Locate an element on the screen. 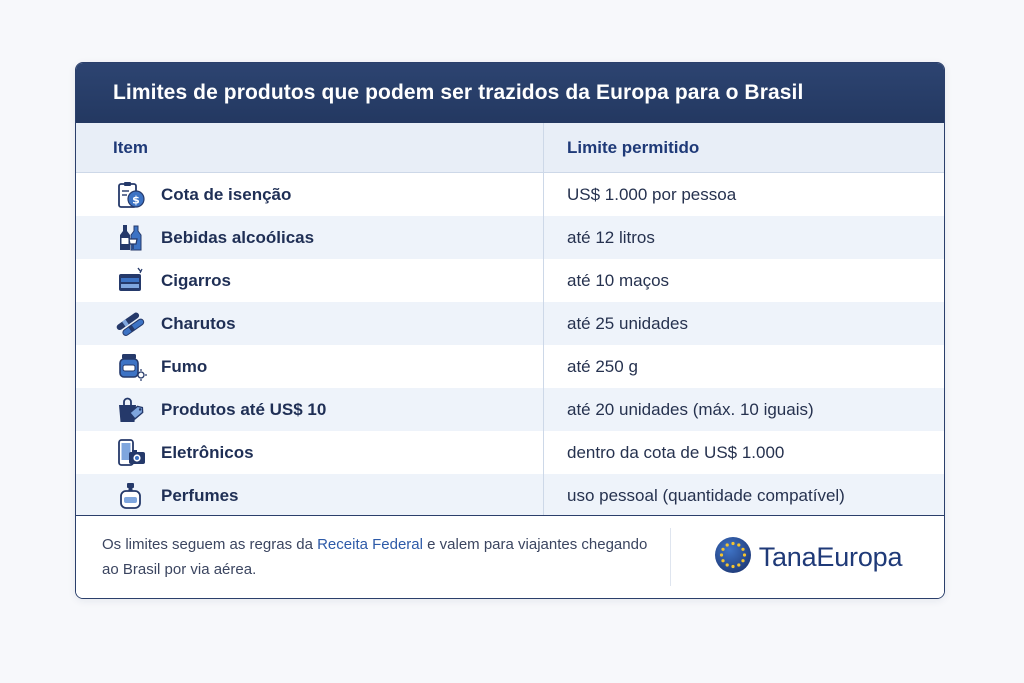 The width and height of the screenshot is (1024, 683). item-cell: Cigarros is located at coordinates (310, 280).